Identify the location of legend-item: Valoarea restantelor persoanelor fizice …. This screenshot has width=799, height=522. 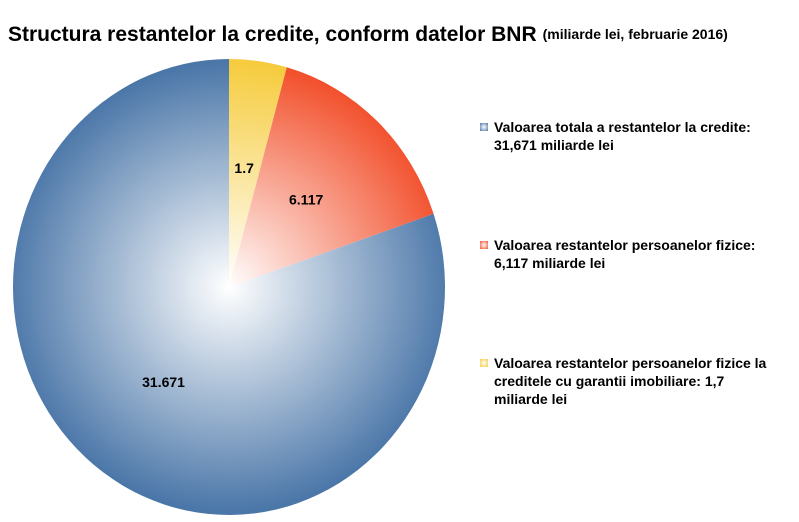
(628, 381).